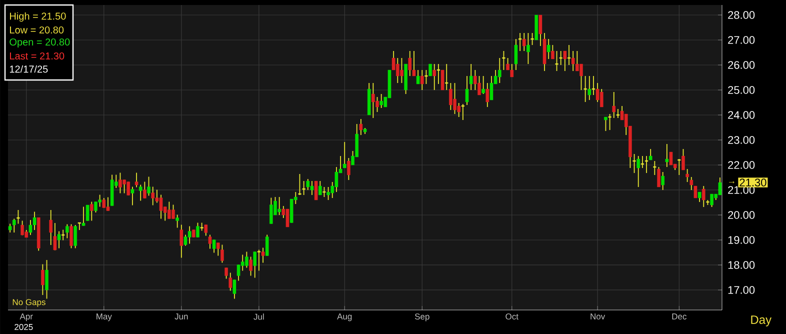  What do you see at coordinates (37, 30) in the screenshot?
I see `annotation: Low = 20.80` at bounding box center [37, 30].